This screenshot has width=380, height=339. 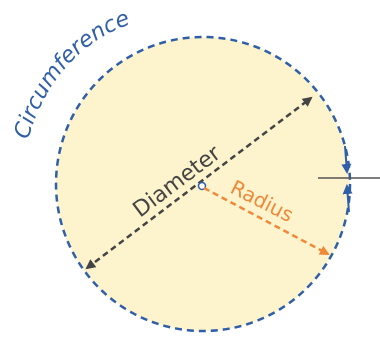 What do you see at coordinates (346, 159) in the screenshot?
I see `circumference-pointer-top` at bounding box center [346, 159].